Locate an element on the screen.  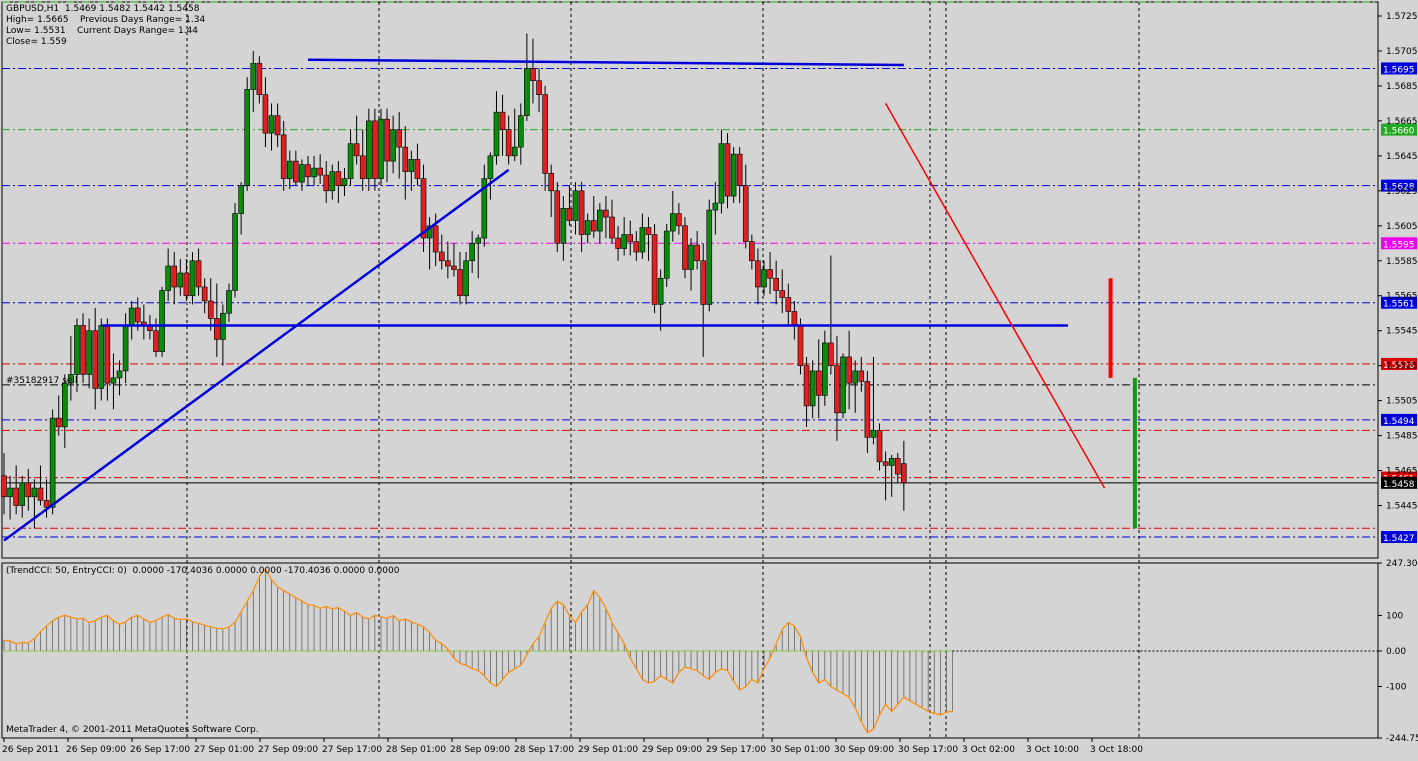
level-price-label: 1.5628 is located at coordinates (1399, 188).